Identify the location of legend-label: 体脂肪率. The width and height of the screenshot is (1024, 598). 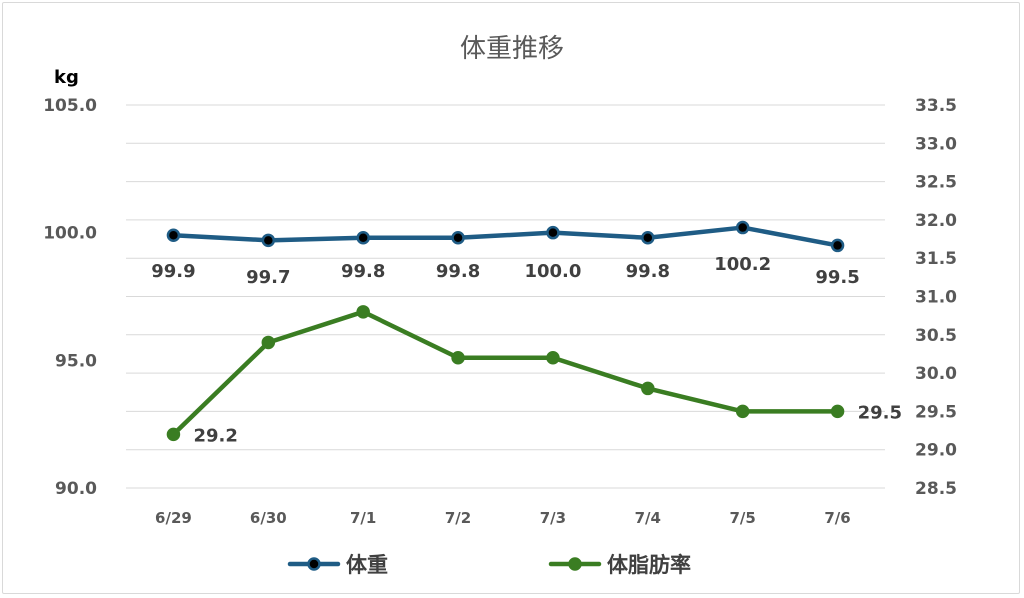
(649, 565).